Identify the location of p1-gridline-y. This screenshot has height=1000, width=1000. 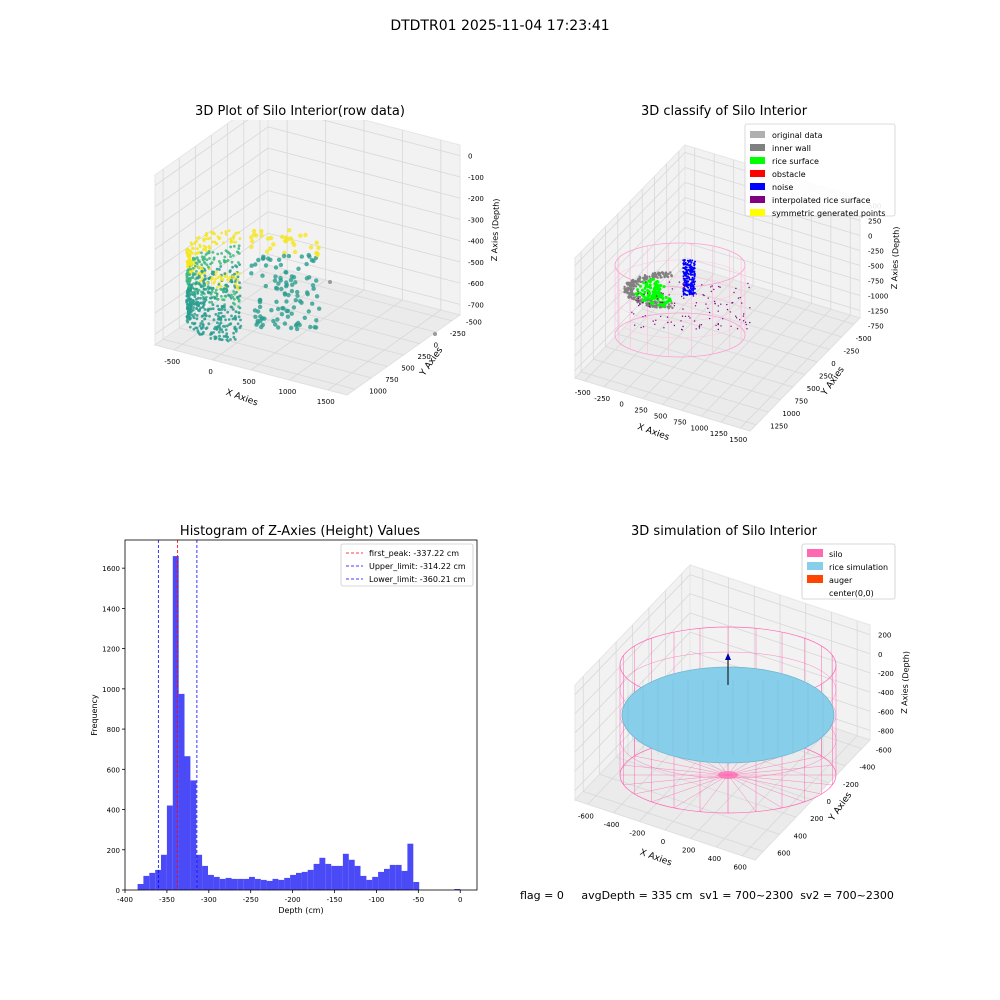
(307, 330).